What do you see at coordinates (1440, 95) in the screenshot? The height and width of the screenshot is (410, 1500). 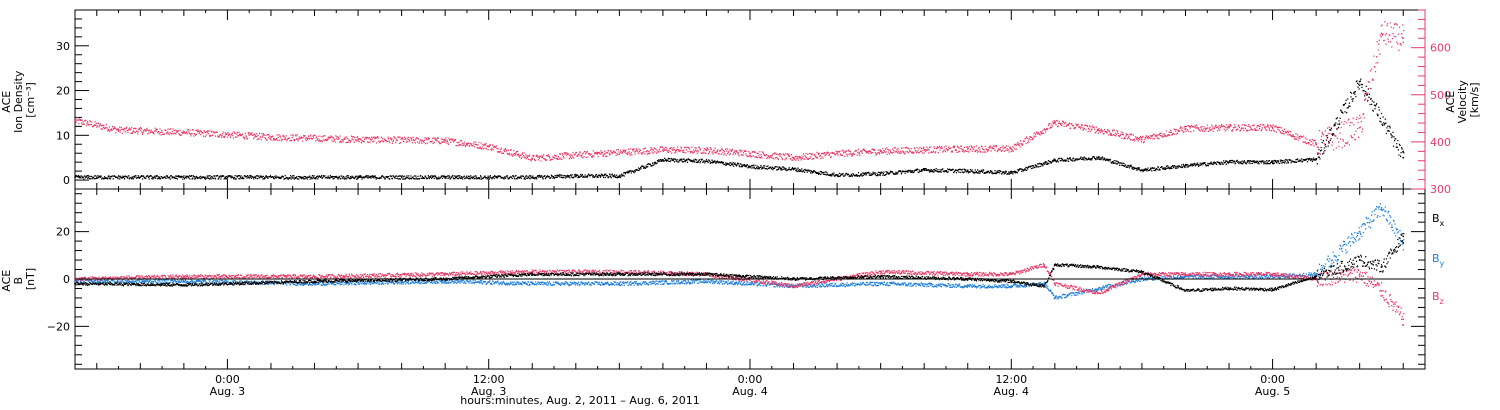 I see `top-right-tick-label: 500` at bounding box center [1440, 95].